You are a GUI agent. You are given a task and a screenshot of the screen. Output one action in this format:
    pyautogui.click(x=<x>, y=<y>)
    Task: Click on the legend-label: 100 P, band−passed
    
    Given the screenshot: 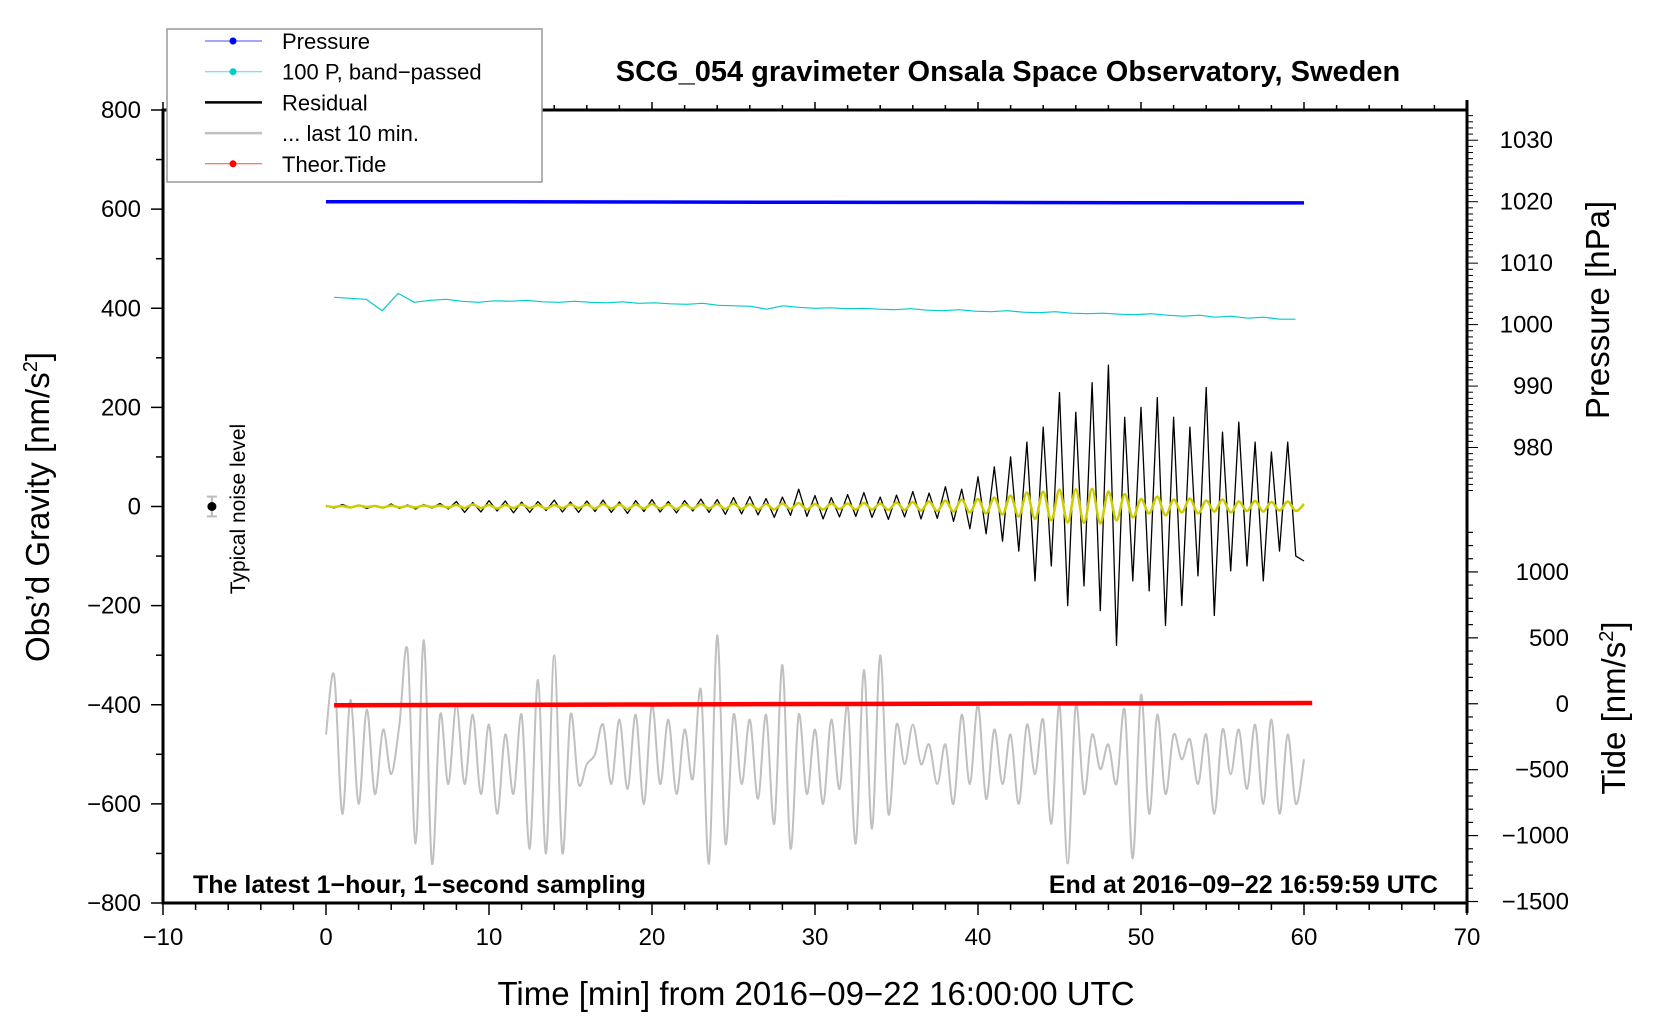 What is the action you would take?
    pyautogui.click(x=382, y=72)
    